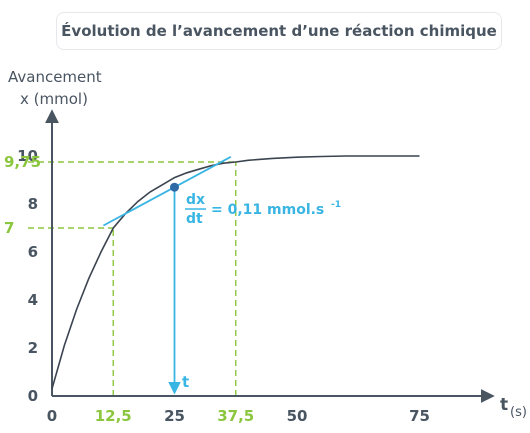  Describe the element at coordinates (113, 416) in the screenshot. I see `x-tick-label-highlight: 12,5` at that location.